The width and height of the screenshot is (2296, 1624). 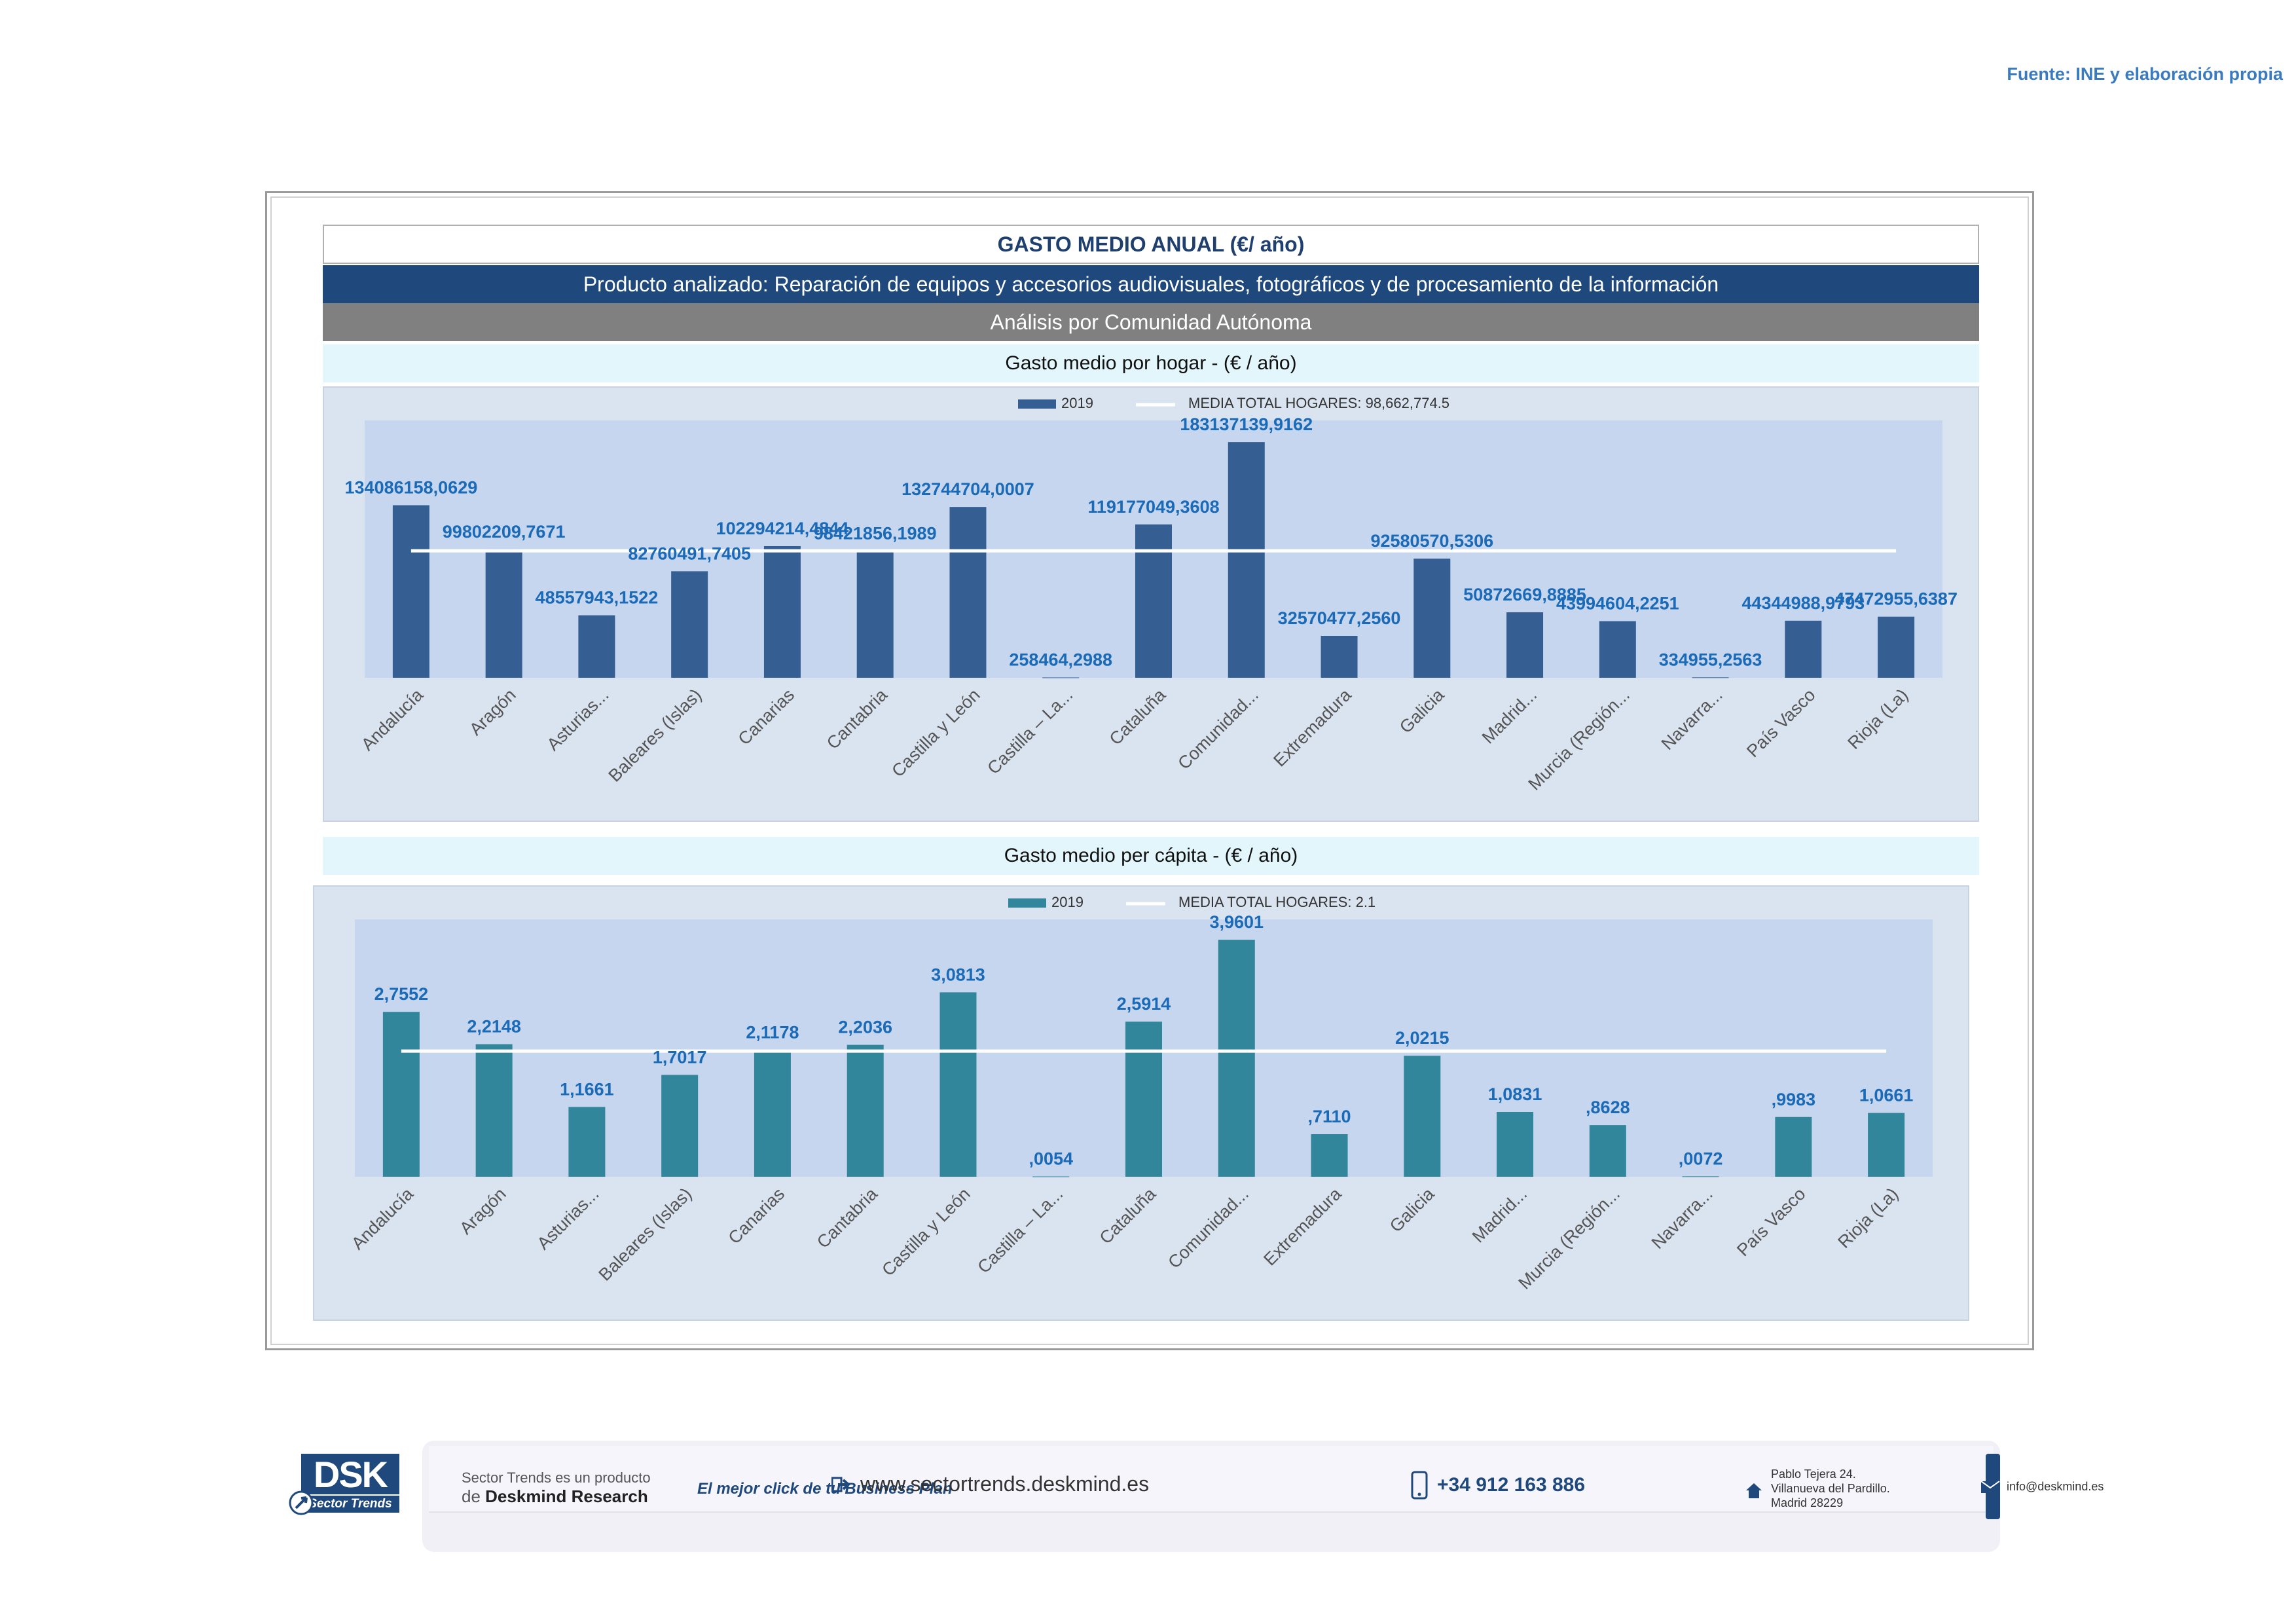 What do you see at coordinates (1754, 1490) in the screenshot?
I see `home-icon` at bounding box center [1754, 1490].